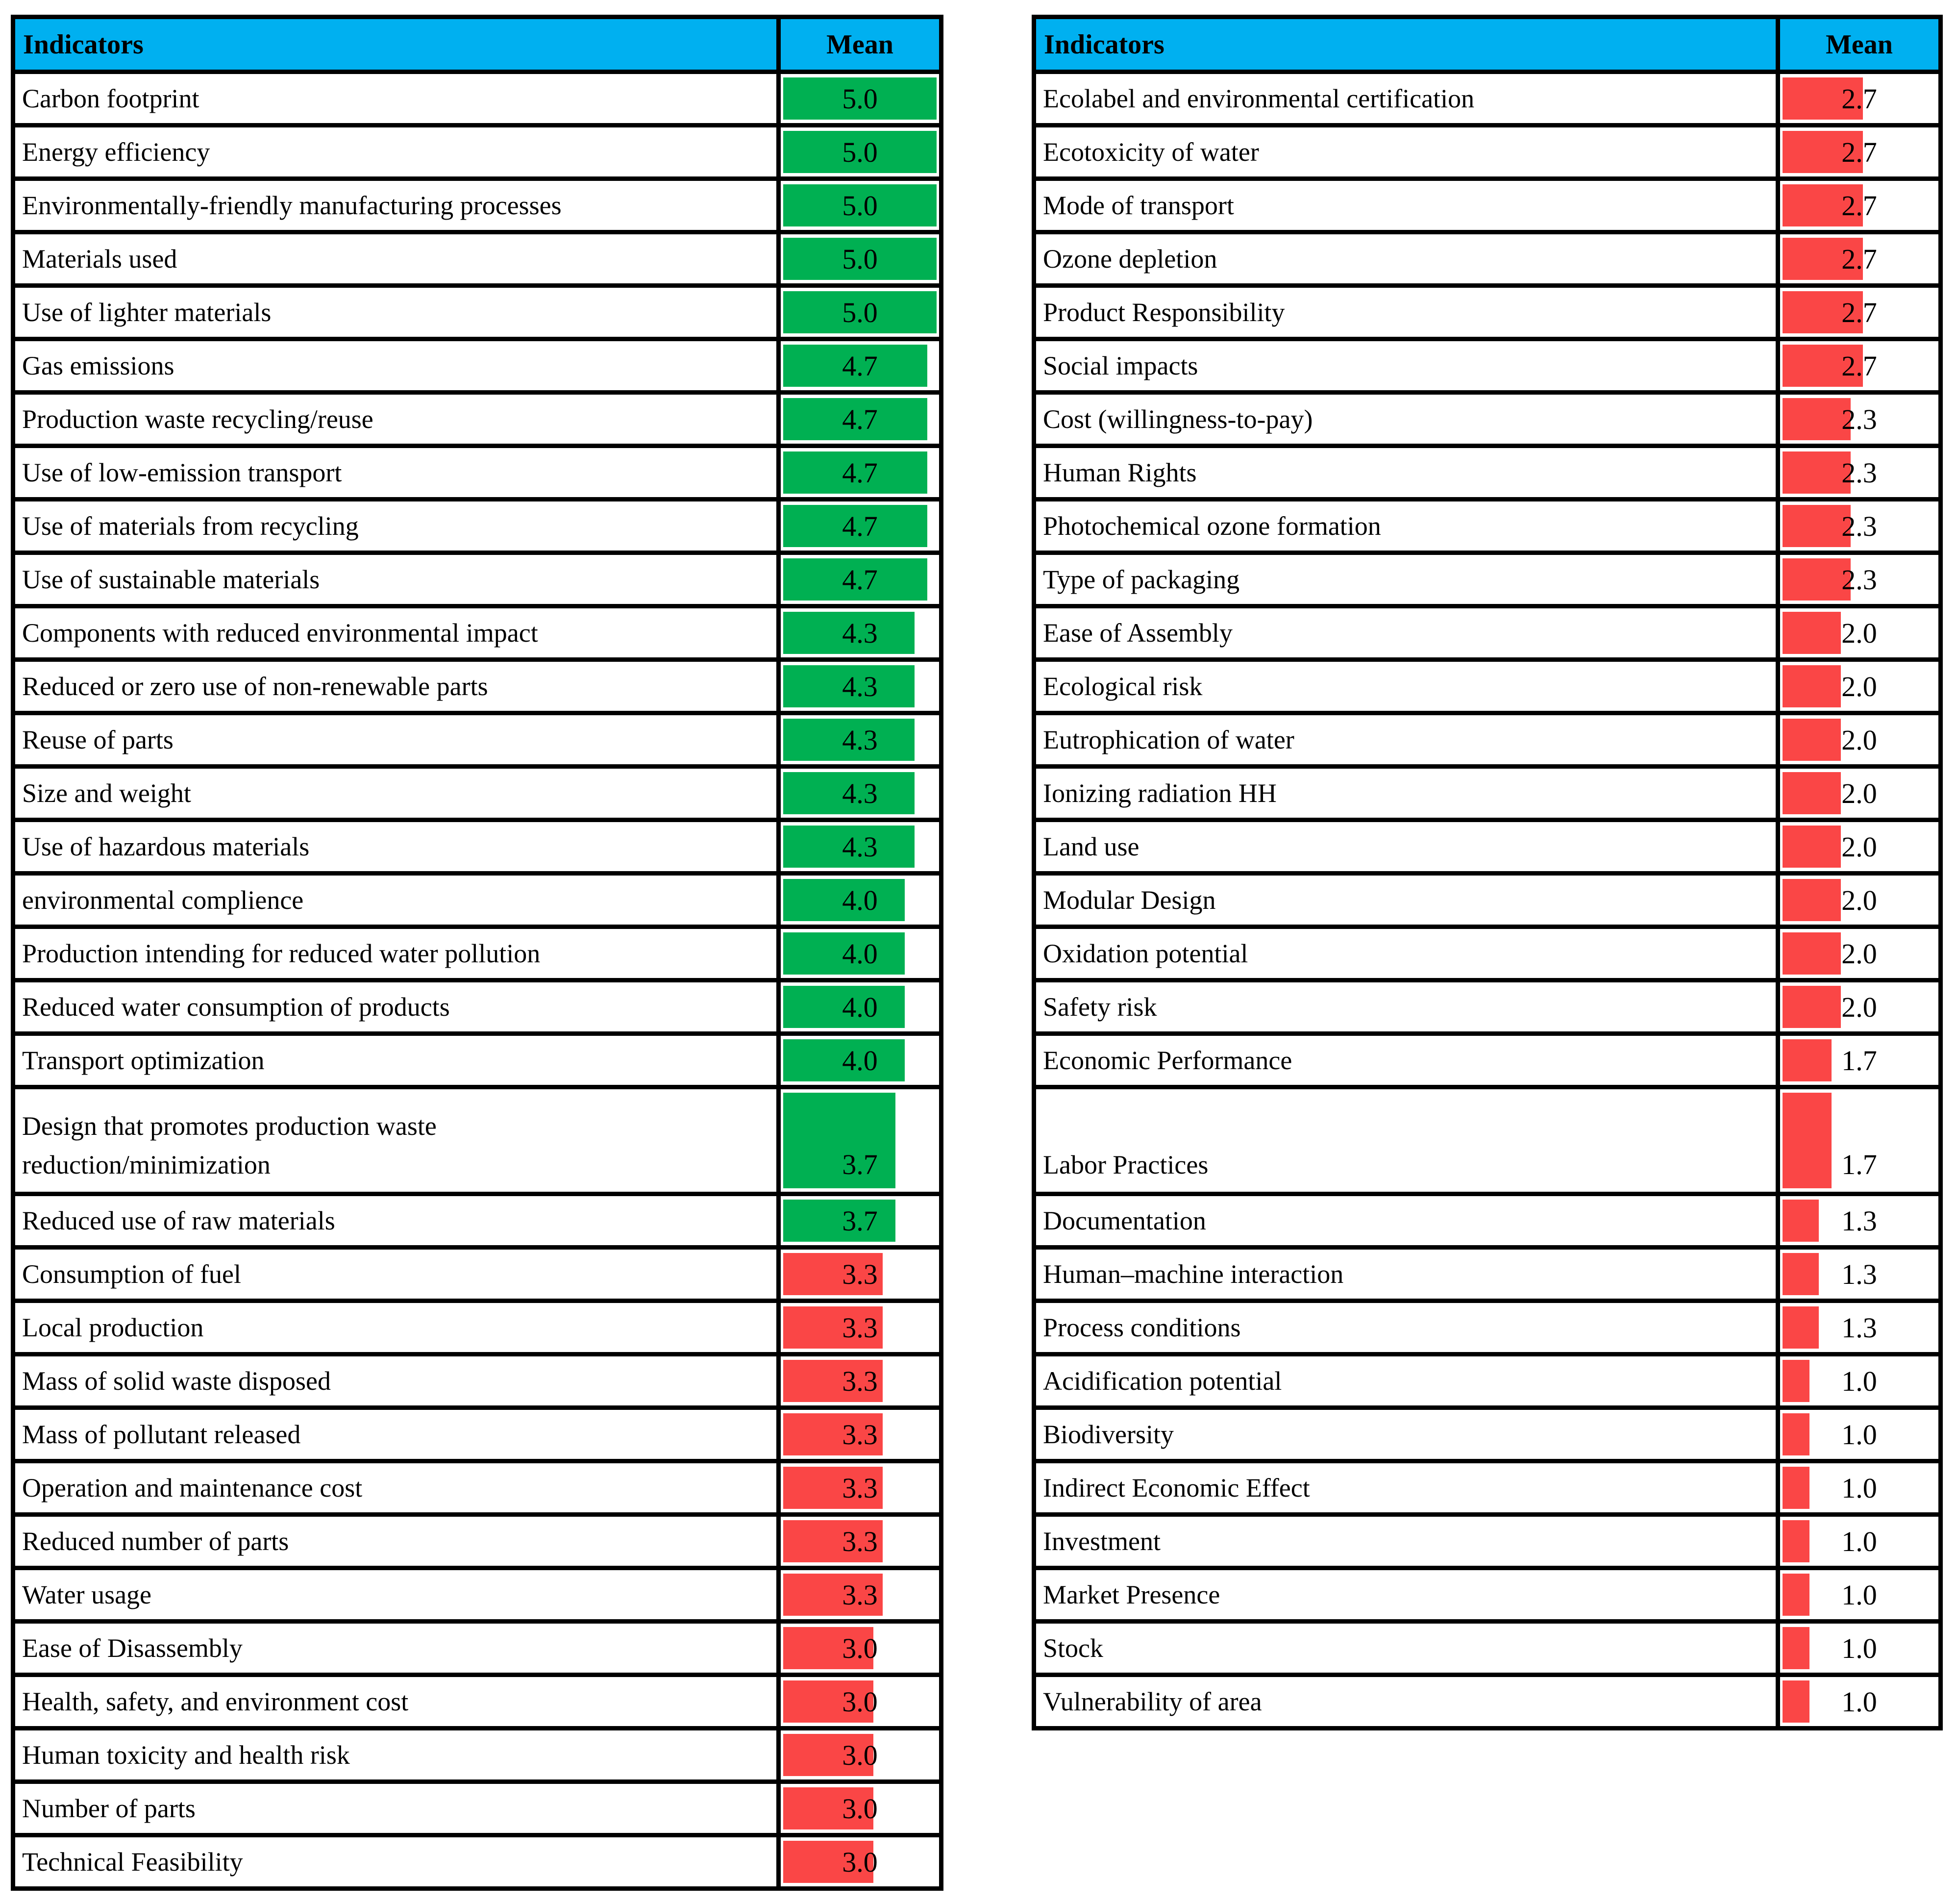 Image resolution: width=1957 pixels, height=1904 pixels. What do you see at coordinates (396, 740) in the screenshot?
I see `indicator-label: Reuse of parts` at bounding box center [396, 740].